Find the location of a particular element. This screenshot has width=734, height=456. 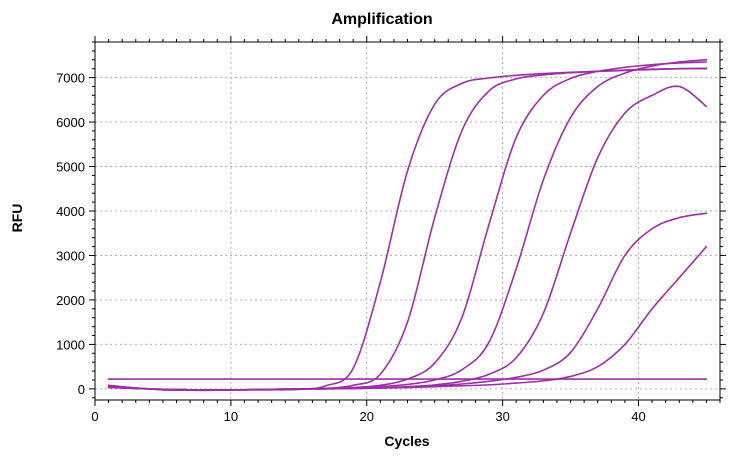

y-axis-title: RFU is located at coordinates (17, 218).